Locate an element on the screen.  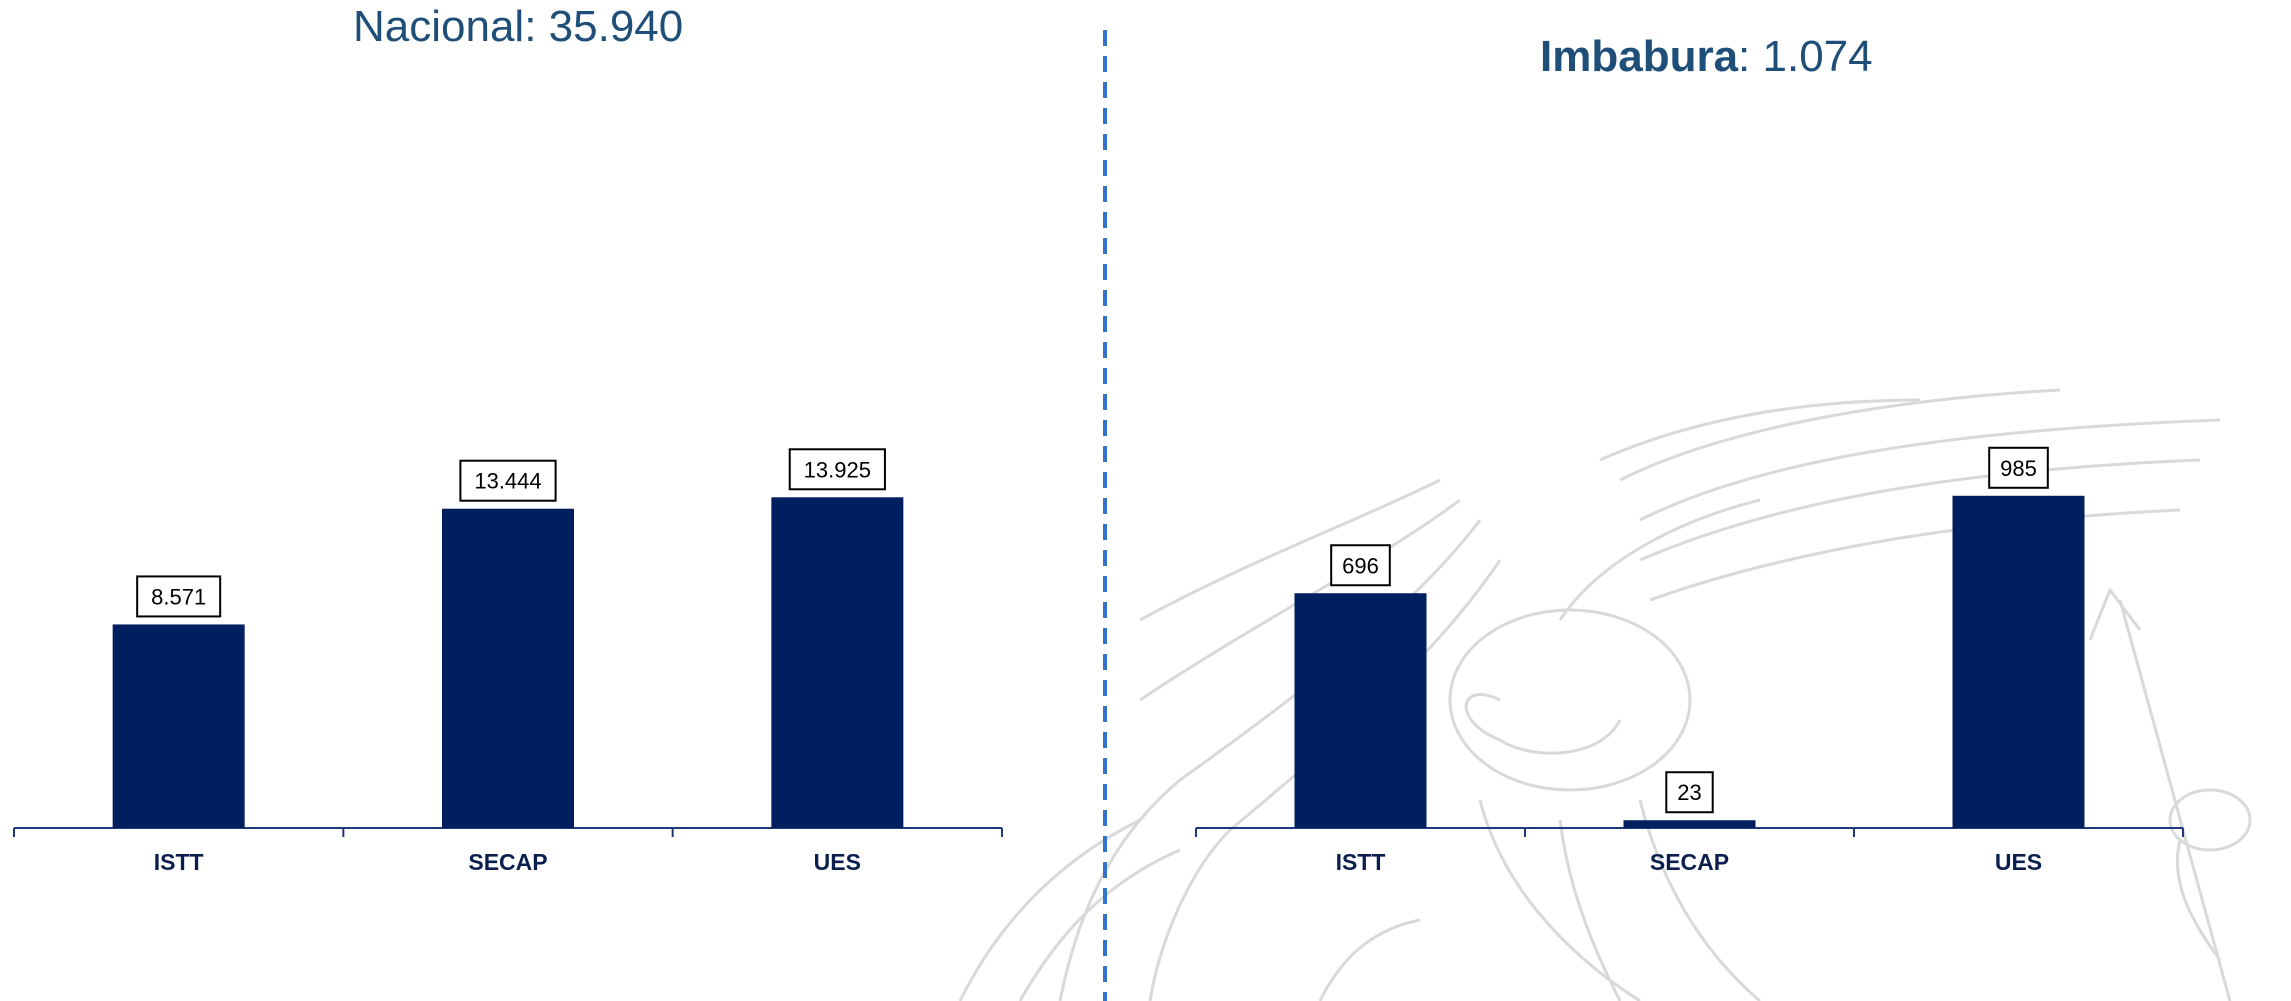
imbabura-bar-ues is located at coordinates (2018, 661).